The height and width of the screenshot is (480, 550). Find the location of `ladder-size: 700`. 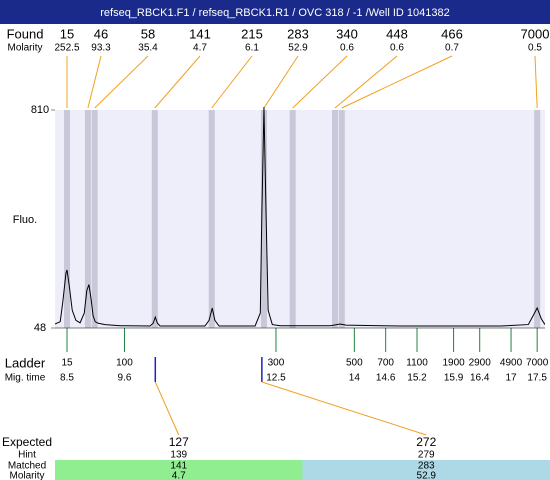

ladder-size: 700 is located at coordinates (385, 363).